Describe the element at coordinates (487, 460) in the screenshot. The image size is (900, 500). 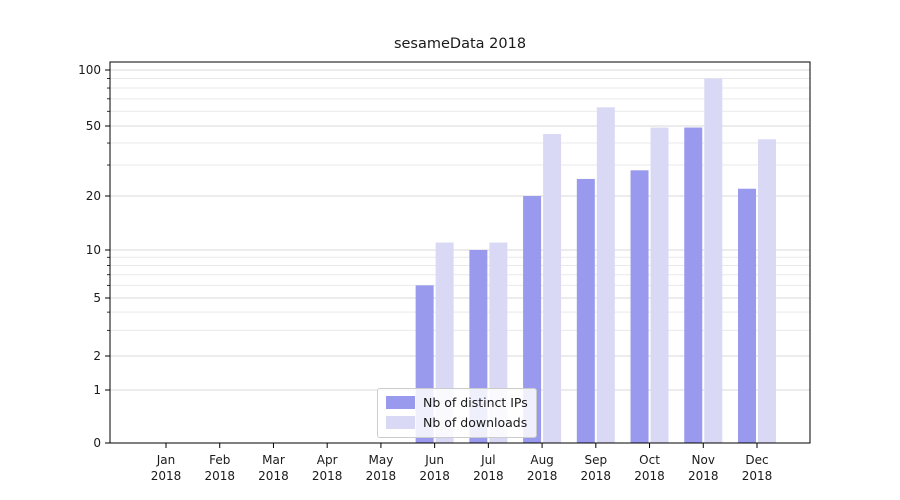
I see `x-tick-label-month: Jul` at that location.